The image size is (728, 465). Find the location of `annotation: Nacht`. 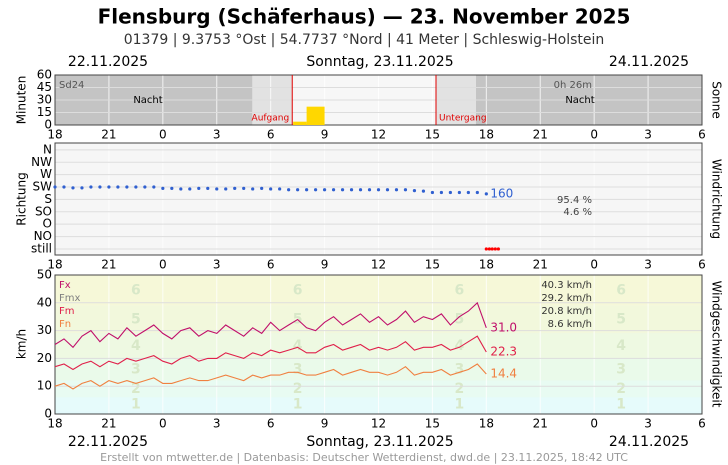

annotation: Nacht is located at coordinates (579, 100).